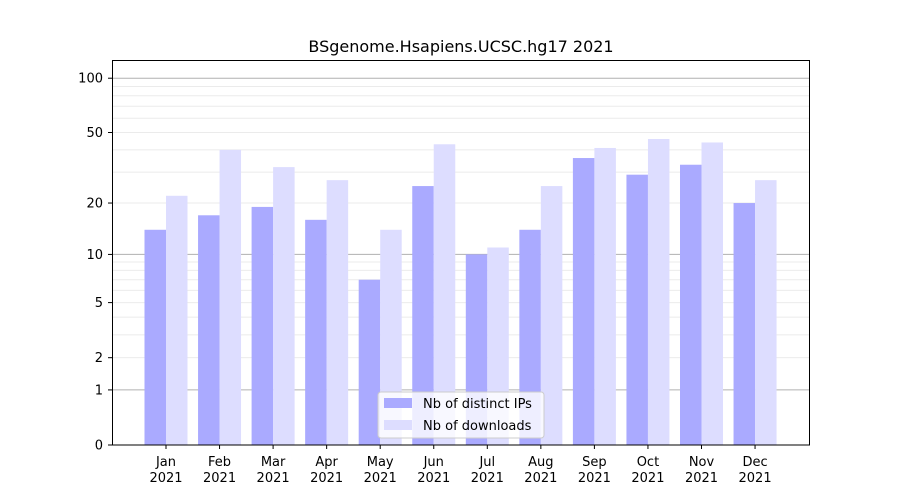  I want to click on legend-swatch-ips, so click(398, 403).